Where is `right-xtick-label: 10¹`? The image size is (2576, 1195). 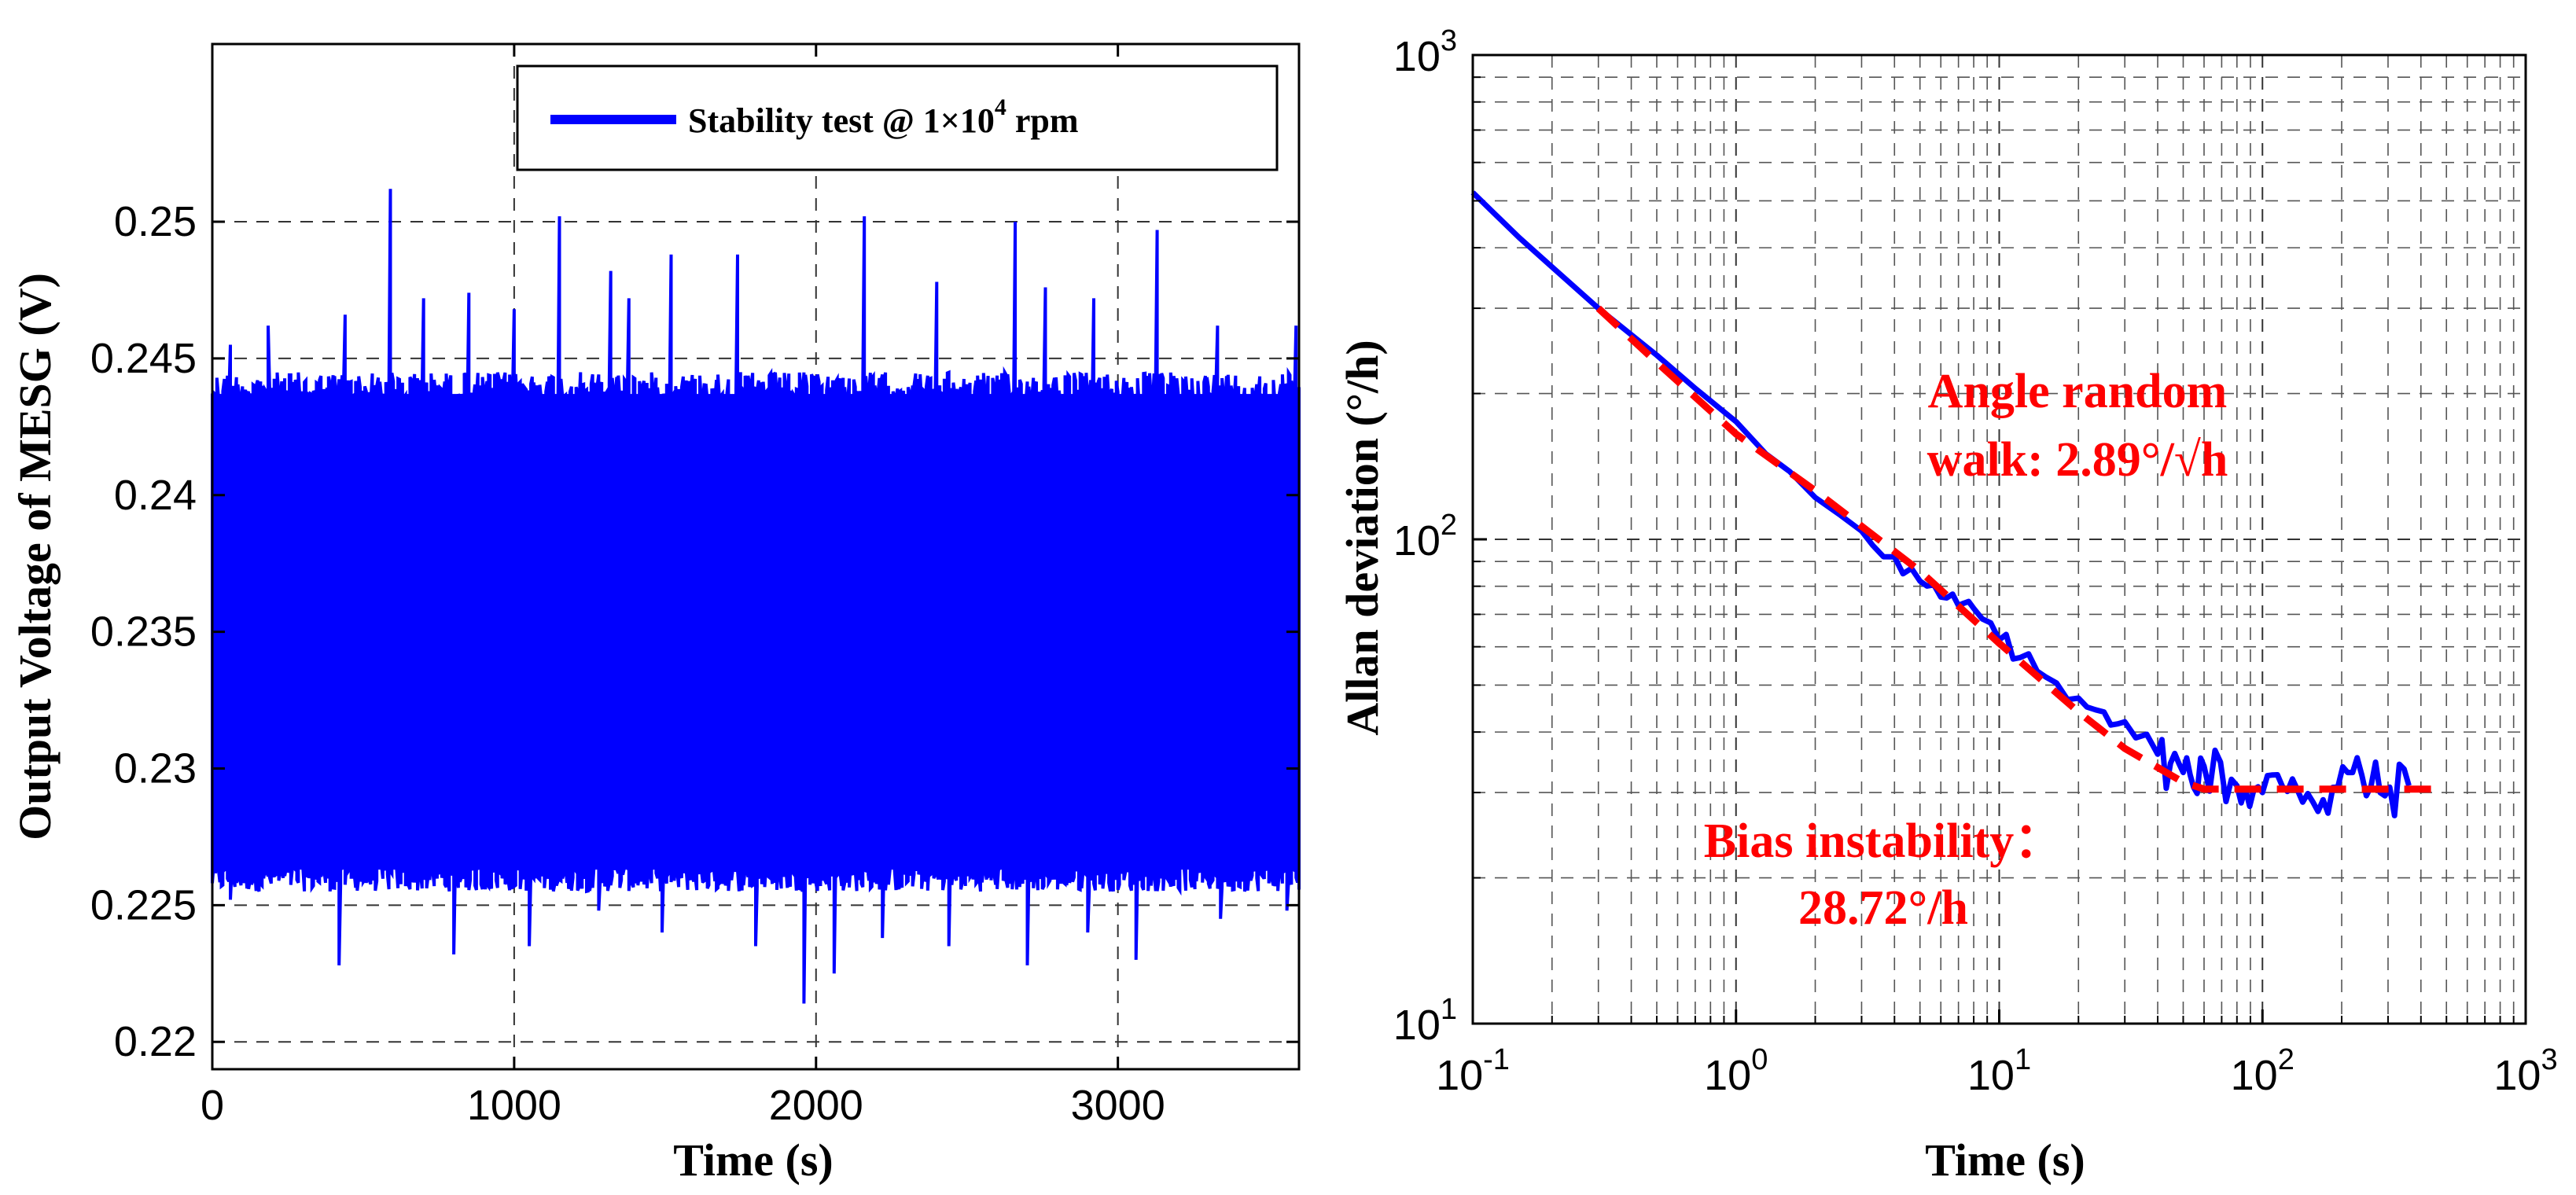
right-xtick-label: 10¹ is located at coordinates (1999, 1071).